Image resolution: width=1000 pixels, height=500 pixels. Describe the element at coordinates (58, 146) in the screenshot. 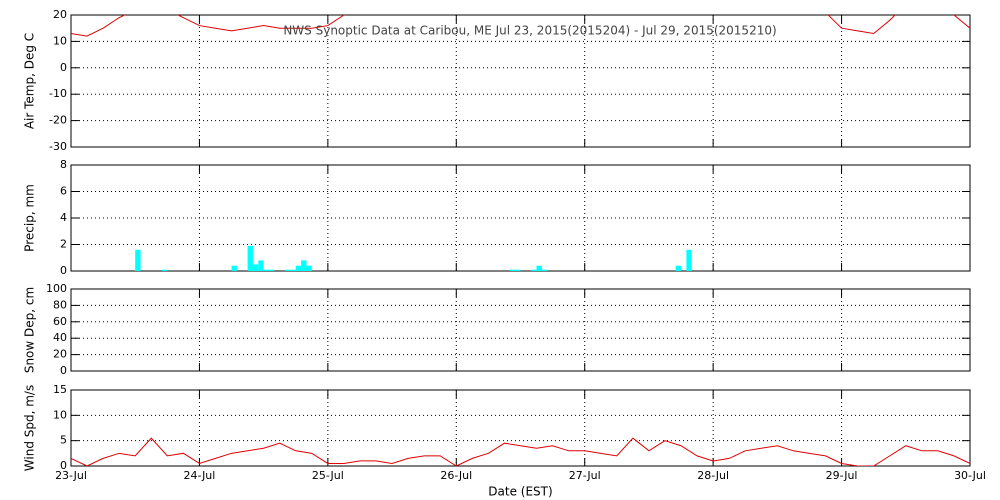

I see `y-tick-label: -30` at that location.